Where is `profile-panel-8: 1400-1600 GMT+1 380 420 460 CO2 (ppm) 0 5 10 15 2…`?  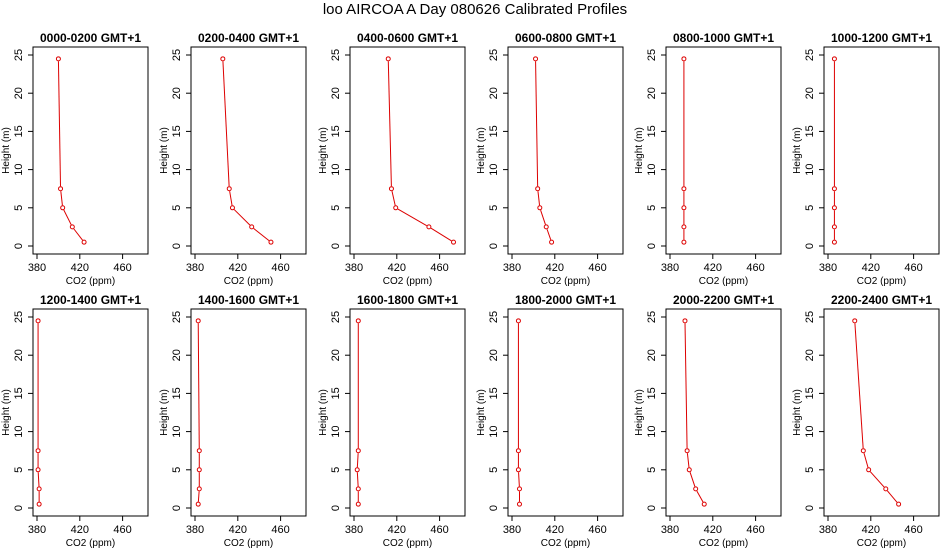 profile-panel-8: 1400-1600 GMT+1 380 420 460 CO2 (ppm) 0 5 10 15 2… is located at coordinates (233, 421).